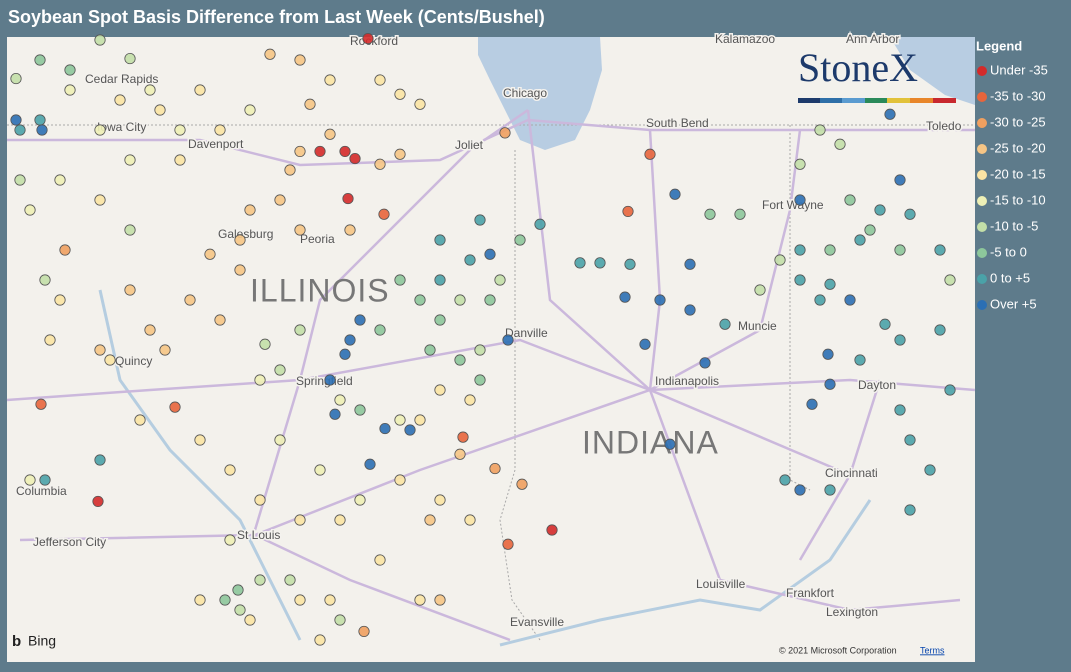 The height and width of the screenshot is (672, 1071). I want to click on map-provider: Bing, so click(42, 641).